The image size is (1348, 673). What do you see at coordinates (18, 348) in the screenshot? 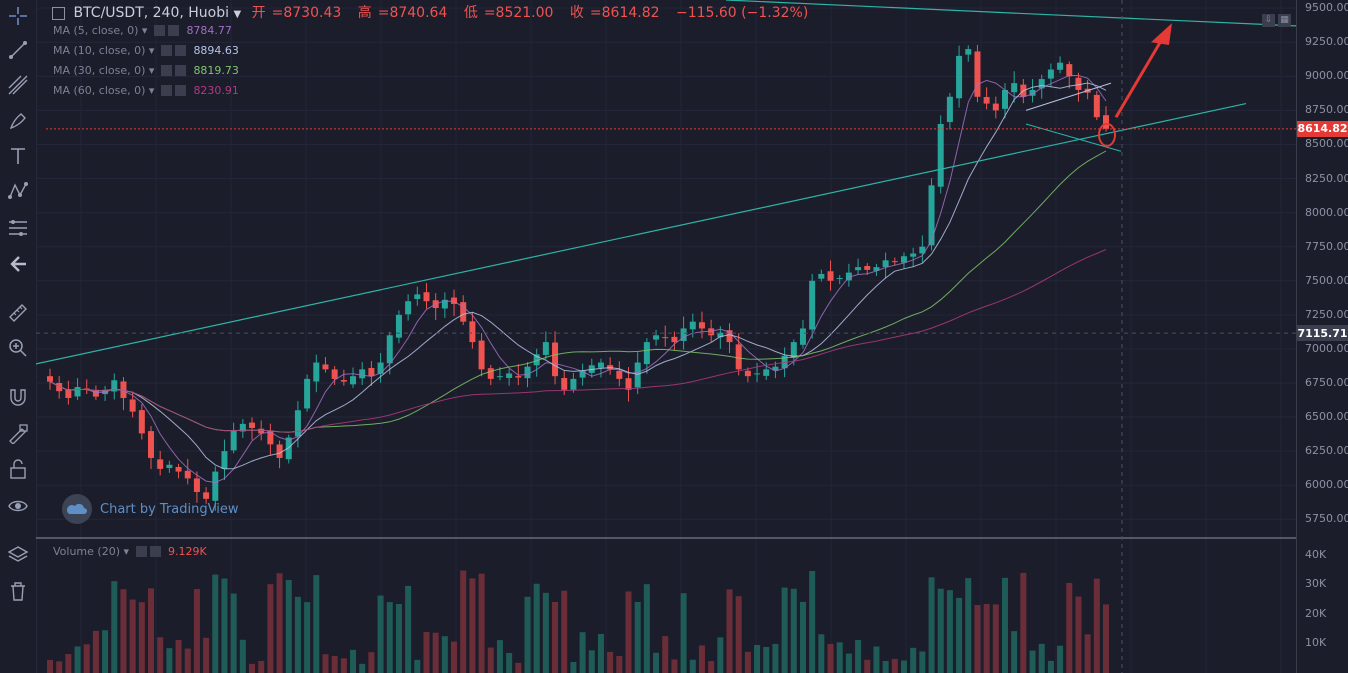
I see `zoom-icon` at bounding box center [18, 348].